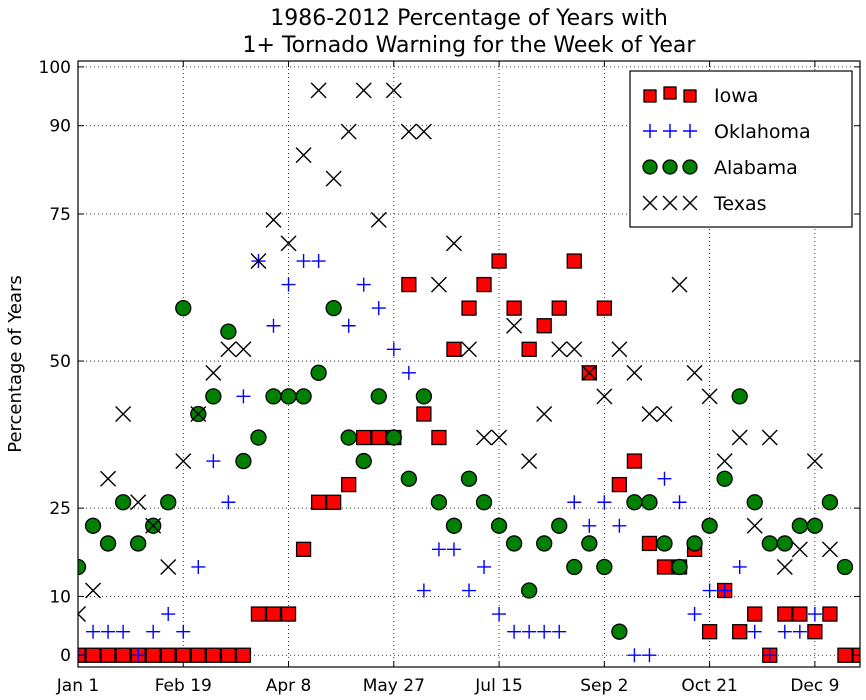  I want to click on chart-title-line: 1986-2012 Percentage of Years with, so click(469, 18).